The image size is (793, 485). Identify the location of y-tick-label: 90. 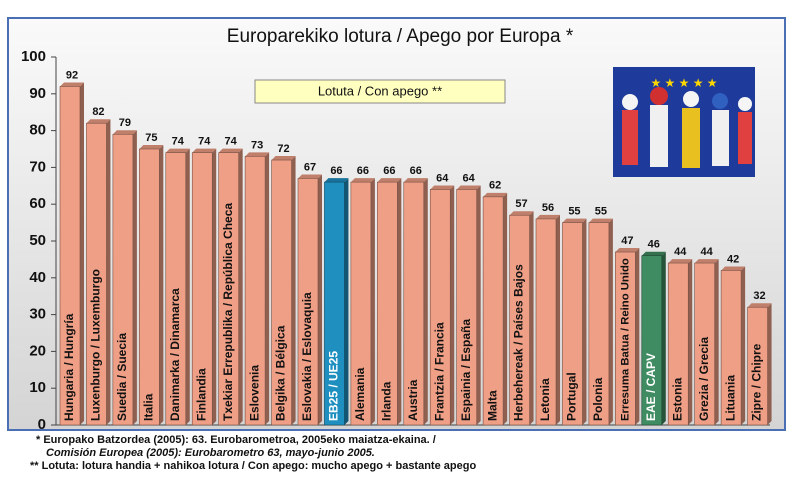
(37, 93).